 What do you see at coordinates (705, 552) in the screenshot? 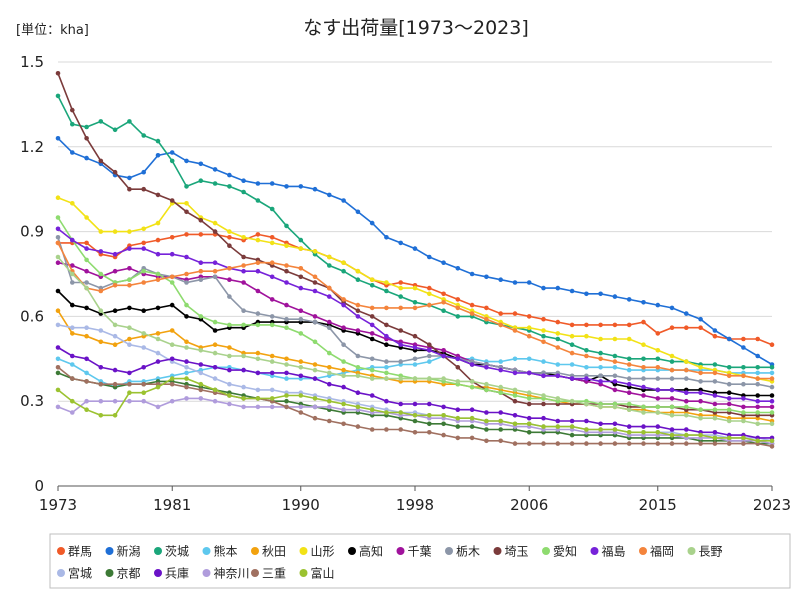
I see `legend-item: 長野` at bounding box center [705, 552].